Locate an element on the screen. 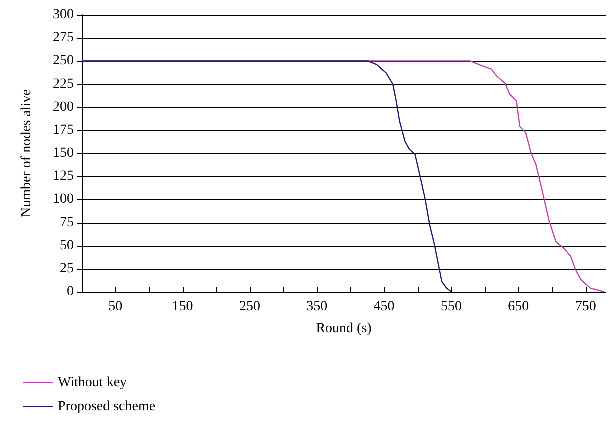  x-tick-label: 50 is located at coordinates (115, 307).